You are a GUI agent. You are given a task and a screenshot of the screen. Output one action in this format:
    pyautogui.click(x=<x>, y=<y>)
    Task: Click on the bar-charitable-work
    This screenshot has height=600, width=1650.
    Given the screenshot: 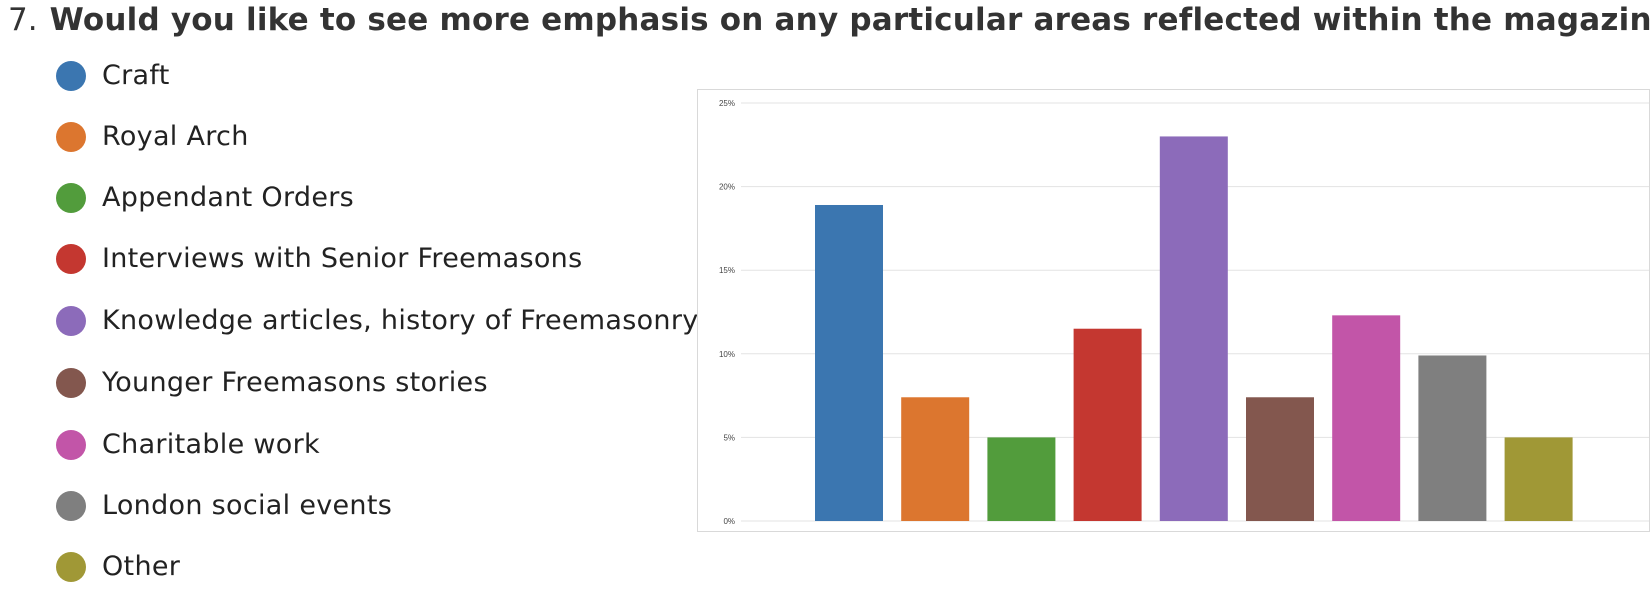 What is the action you would take?
    pyautogui.click(x=1366, y=418)
    